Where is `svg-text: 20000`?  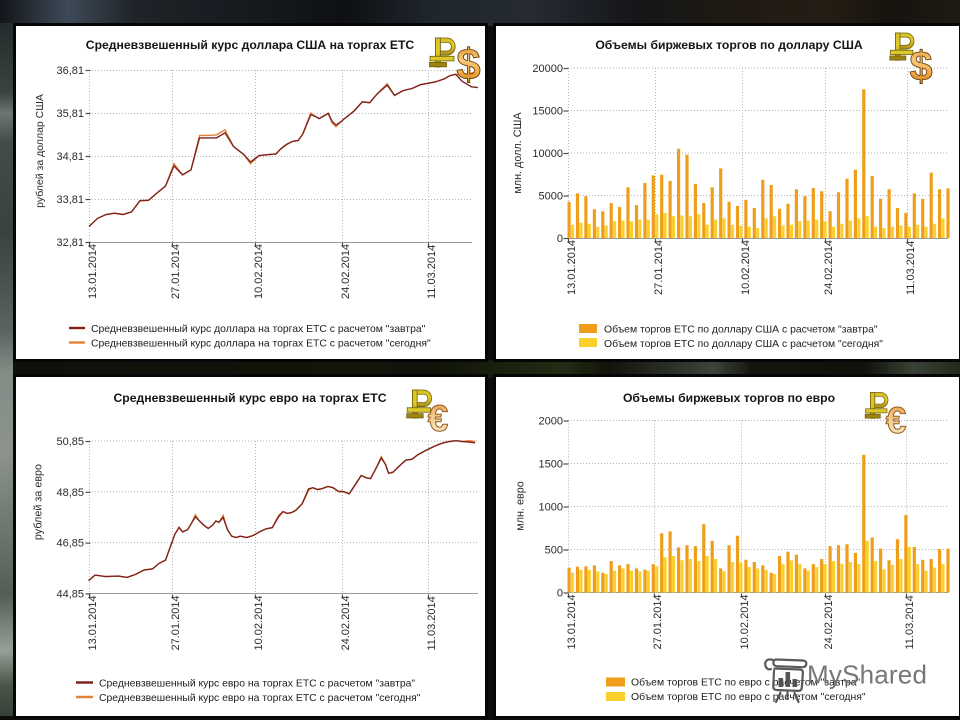 svg-text: 20000 is located at coordinates (547, 69).